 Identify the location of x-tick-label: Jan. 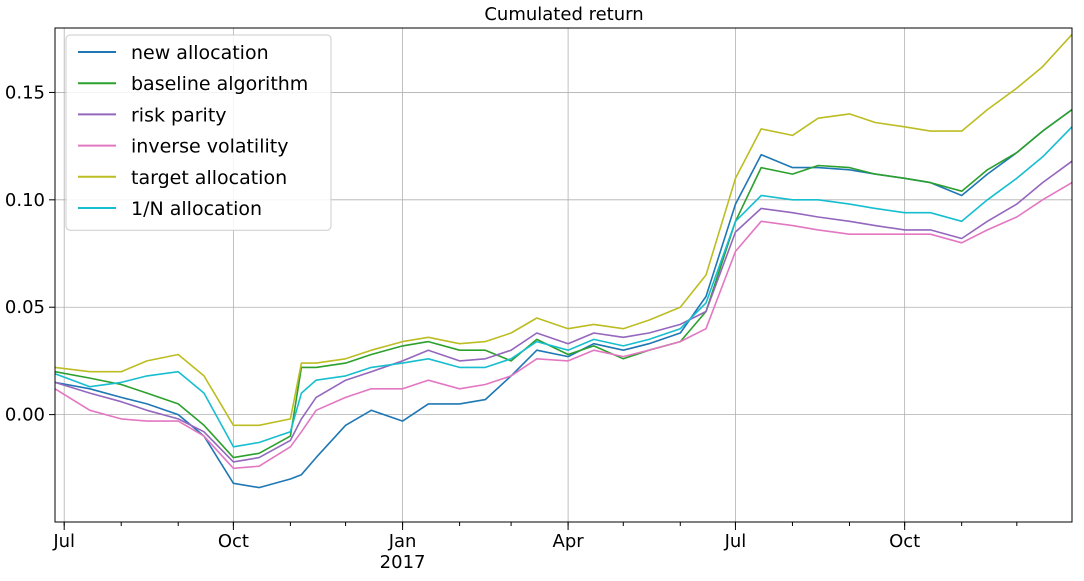
(402, 541).